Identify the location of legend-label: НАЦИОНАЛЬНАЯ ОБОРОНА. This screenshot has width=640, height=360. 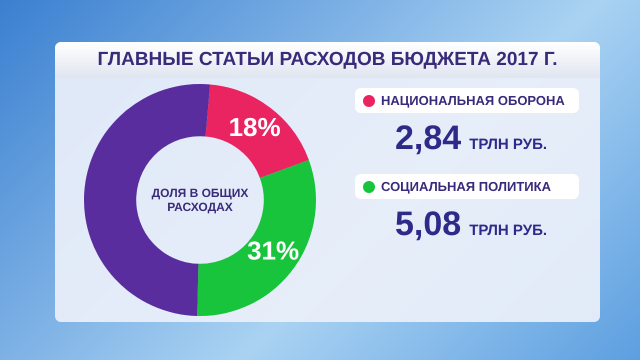
(473, 100).